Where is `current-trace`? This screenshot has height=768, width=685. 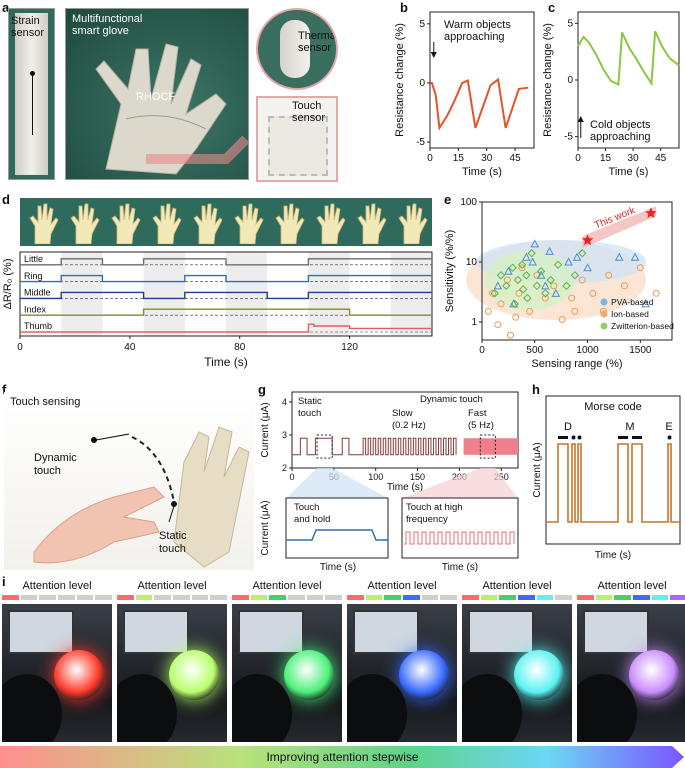
current-trace is located at coordinates (374, 446).